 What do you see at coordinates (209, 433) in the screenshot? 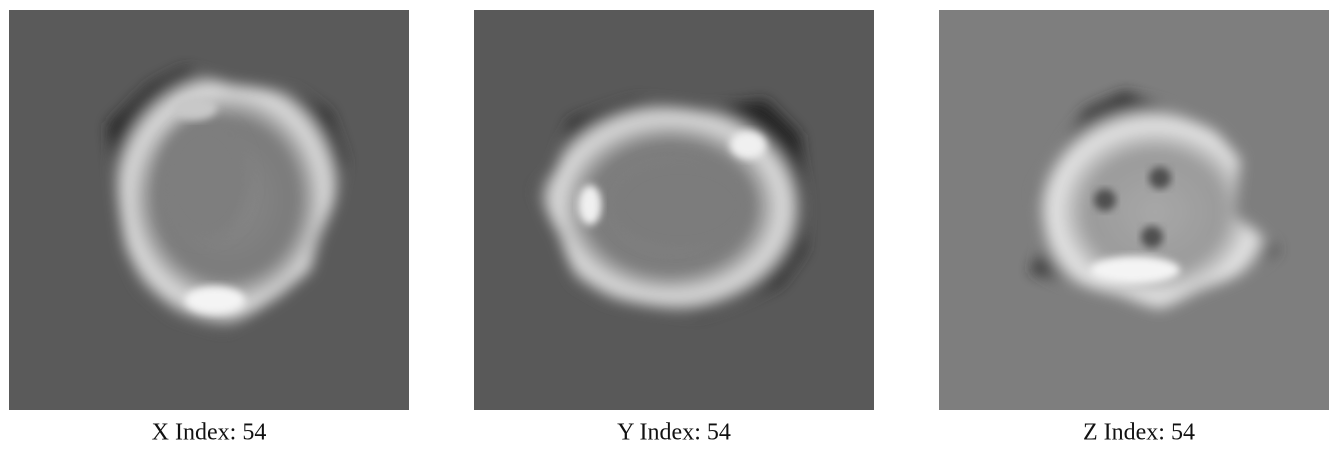
I see `caption: X Index: 54` at bounding box center [209, 433].